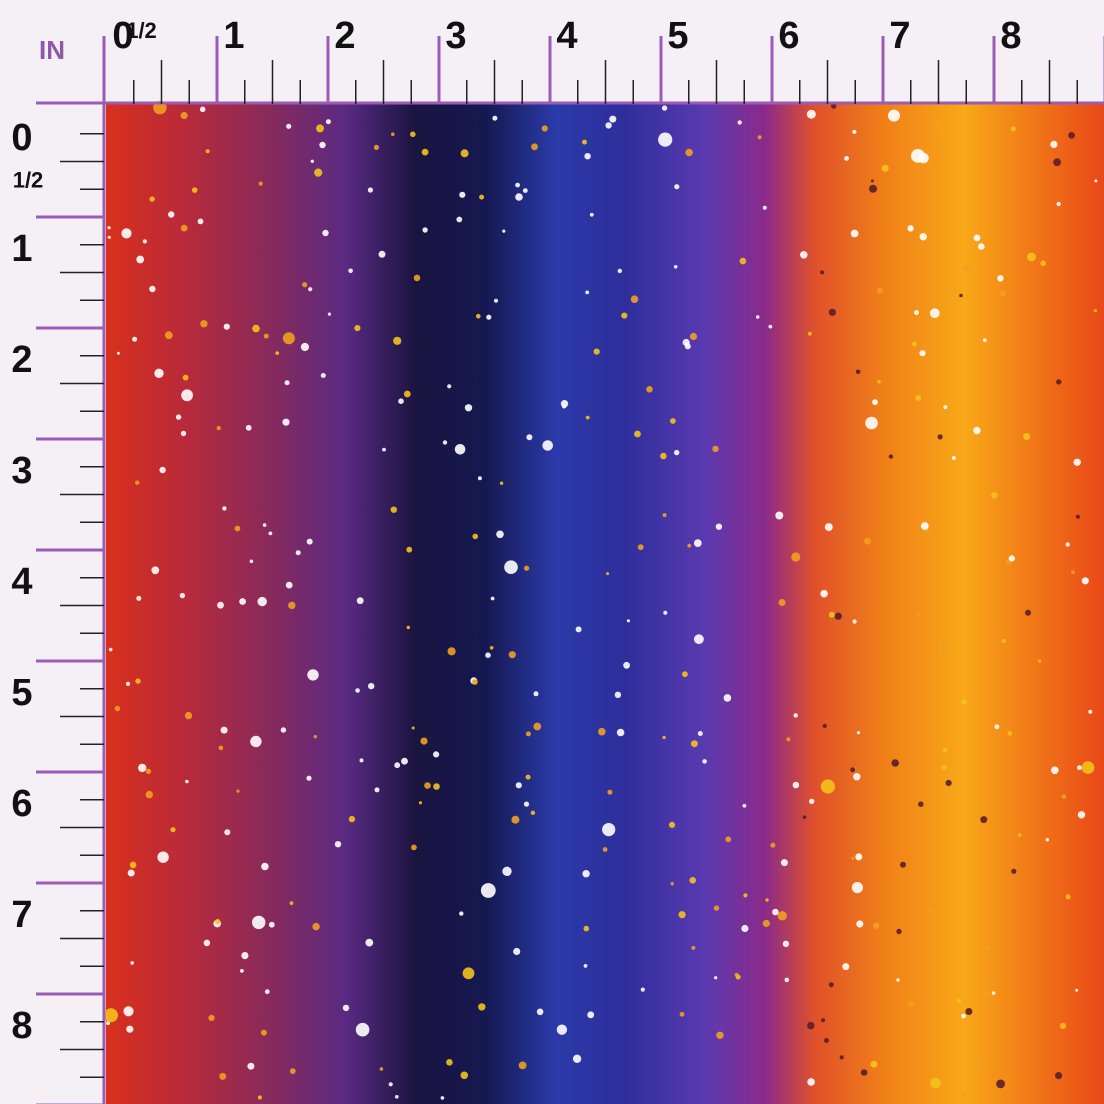 Image resolution: width=1104 pixels, height=1104 pixels. I want to click on unit-label: IN, so click(52, 50).